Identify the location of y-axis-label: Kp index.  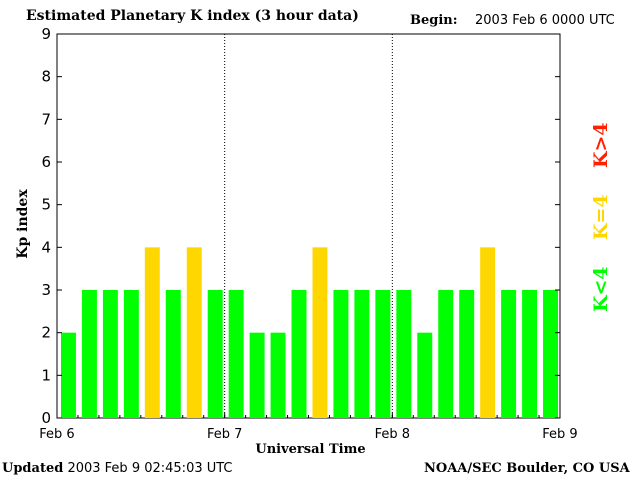
(23, 224).